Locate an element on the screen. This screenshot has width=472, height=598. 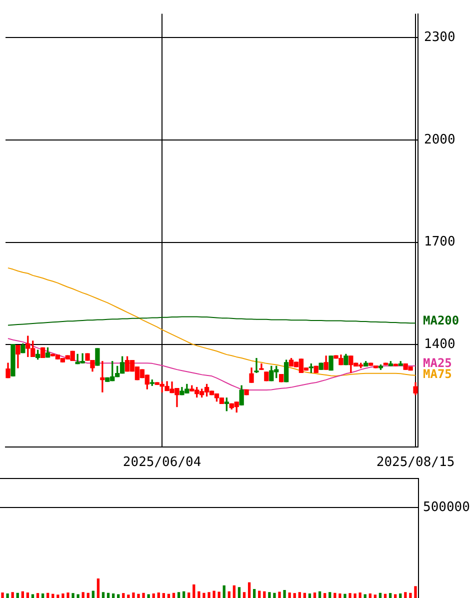
y-tick-label: 1400 is located at coordinates (440, 344).